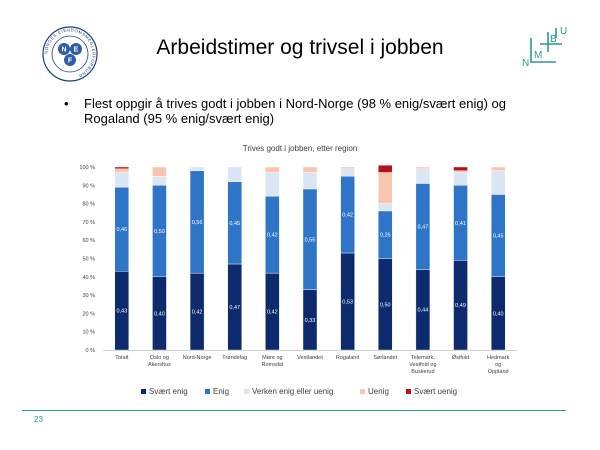  I want to click on nef-logo: NORGES EIENDOMSMEGLERFORBUND N E F, so click(70, 54).